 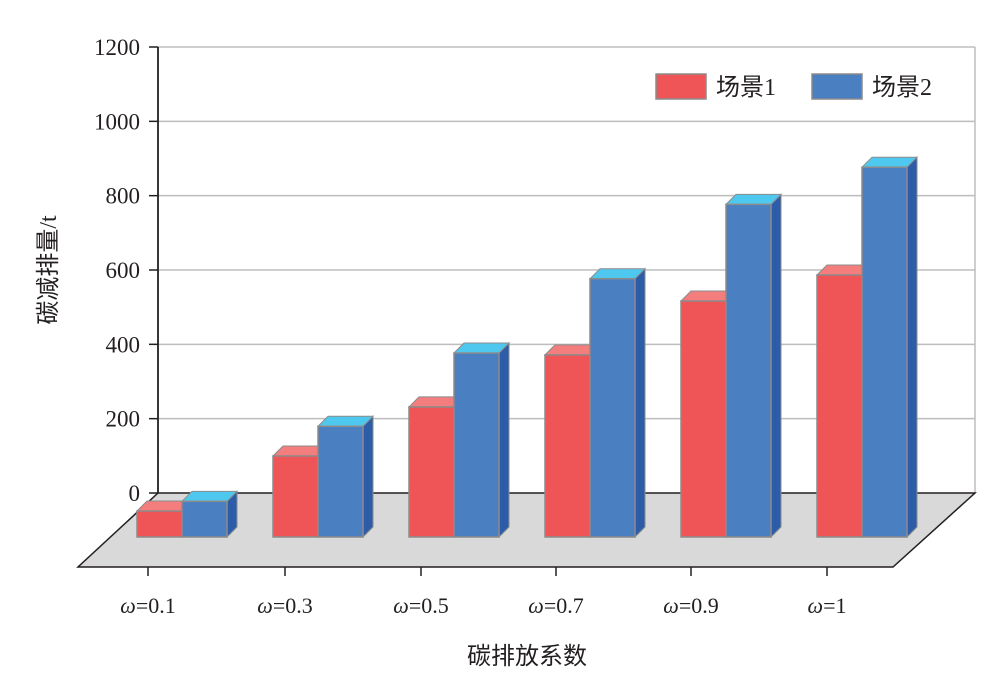 I want to click on y-tick-label: 1200, so click(x=117, y=47).